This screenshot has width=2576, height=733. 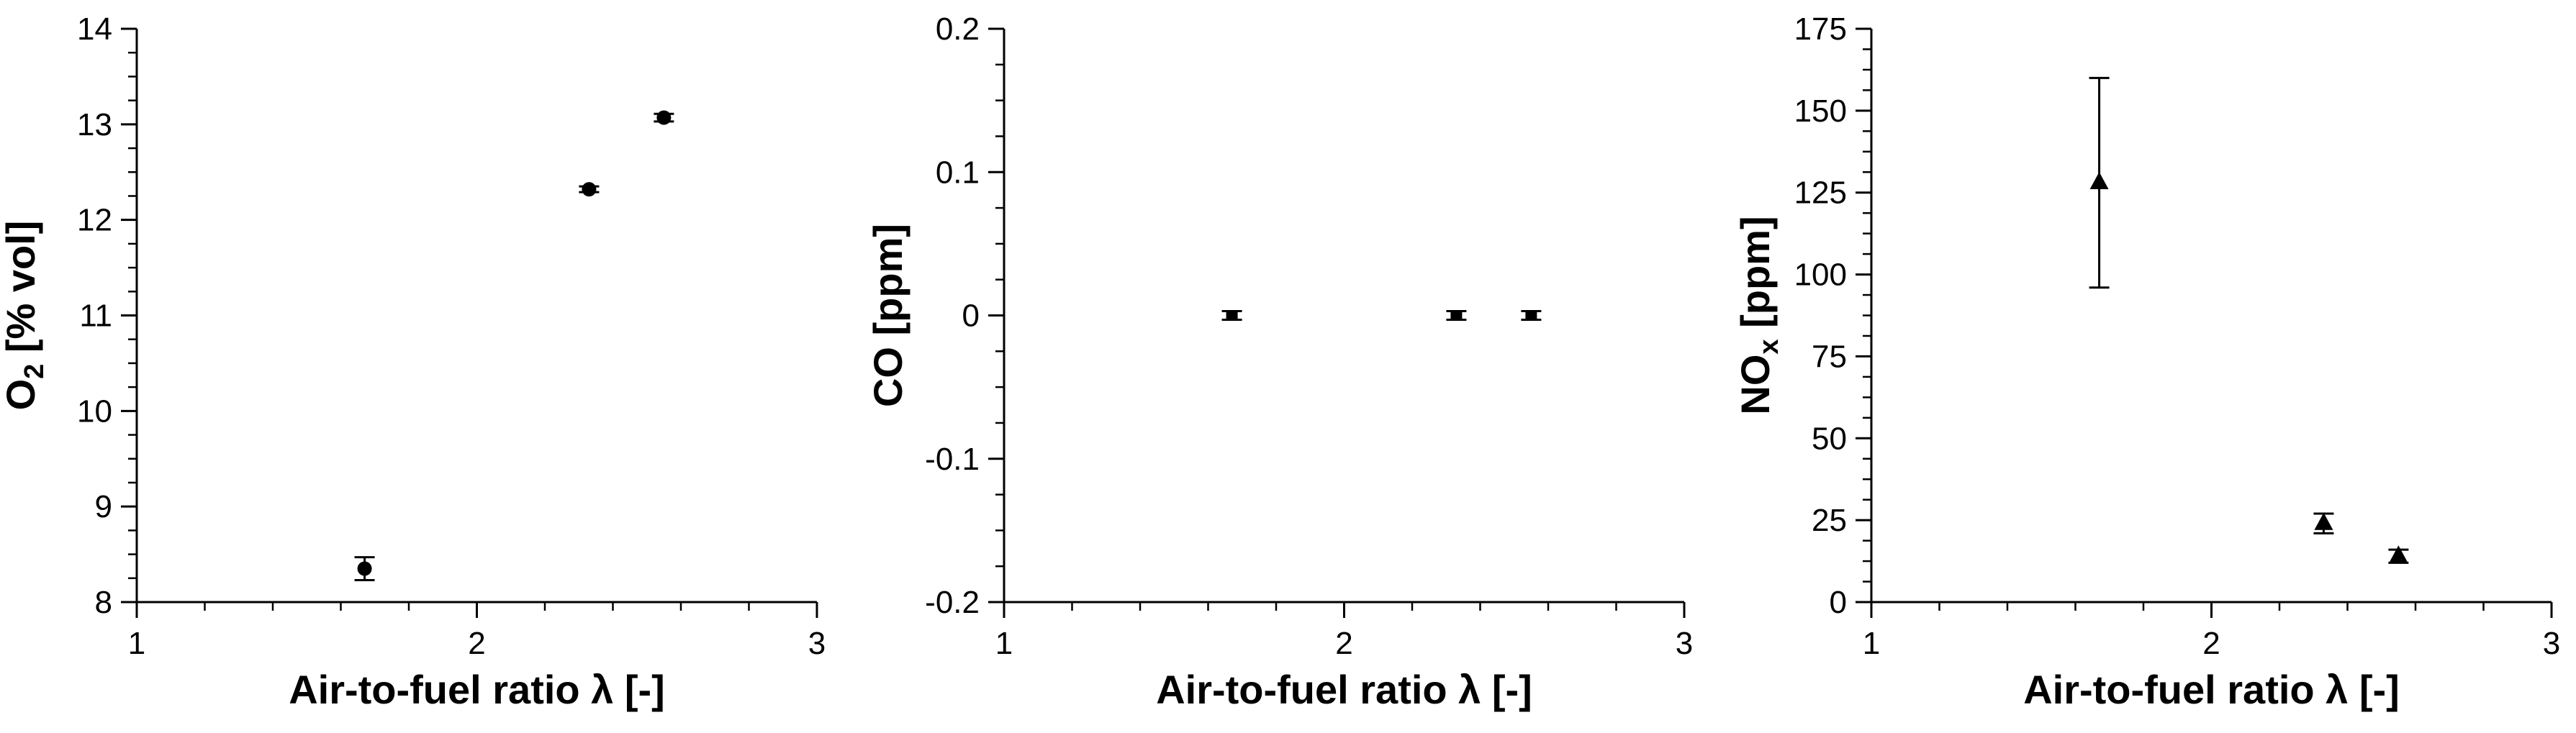 I want to click on y-tick-label: 175, so click(x=1820, y=29).